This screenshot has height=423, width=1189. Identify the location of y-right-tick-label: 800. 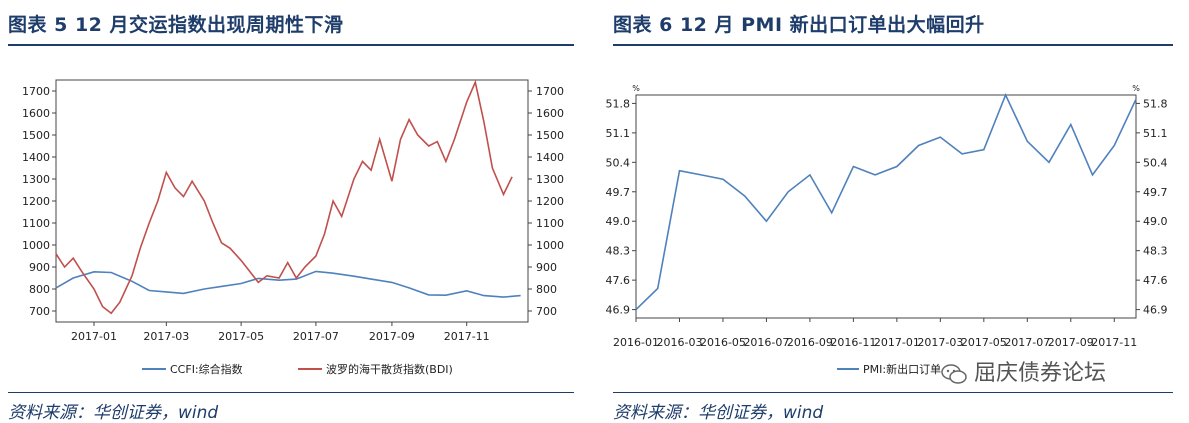
(546, 289).